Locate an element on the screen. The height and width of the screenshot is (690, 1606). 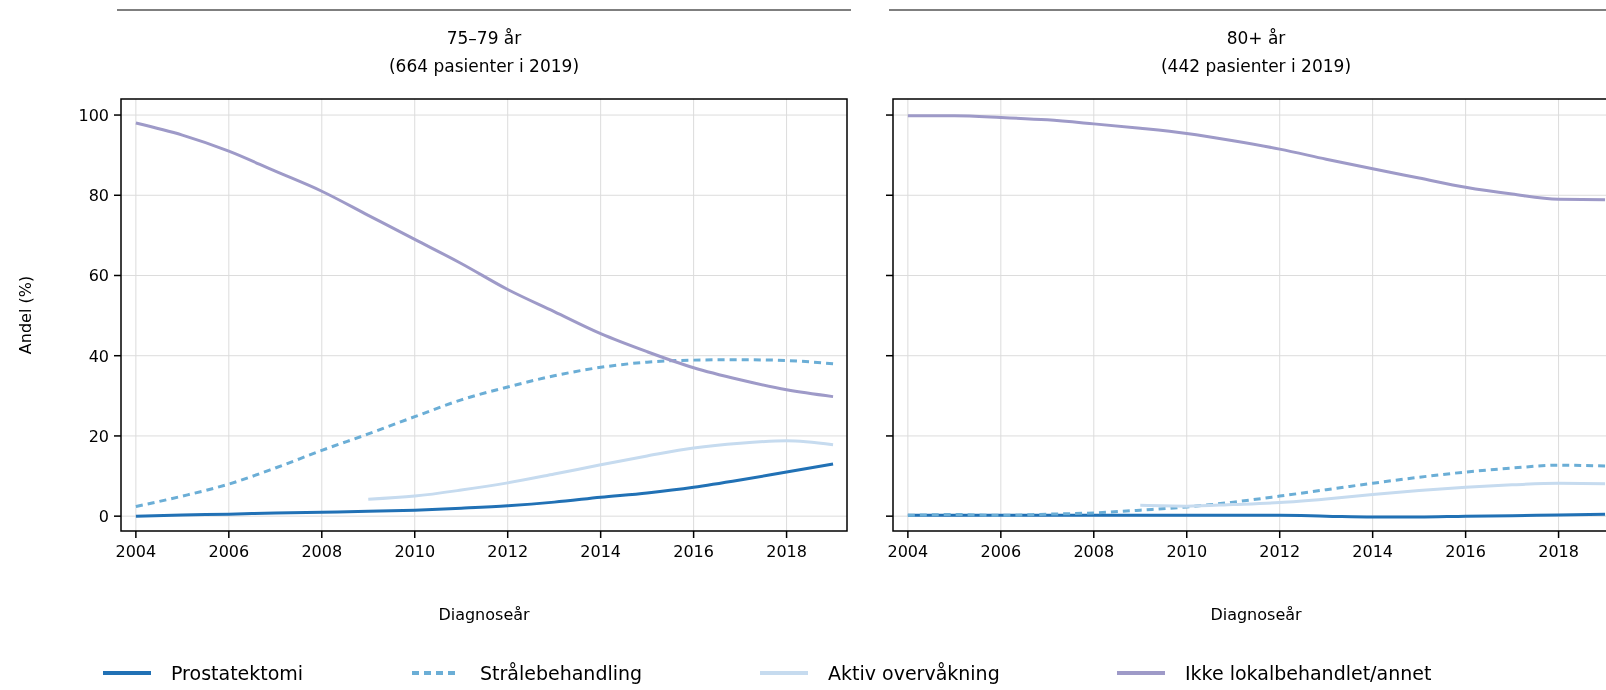
y-tick-label: 60 is located at coordinates (98, 276).